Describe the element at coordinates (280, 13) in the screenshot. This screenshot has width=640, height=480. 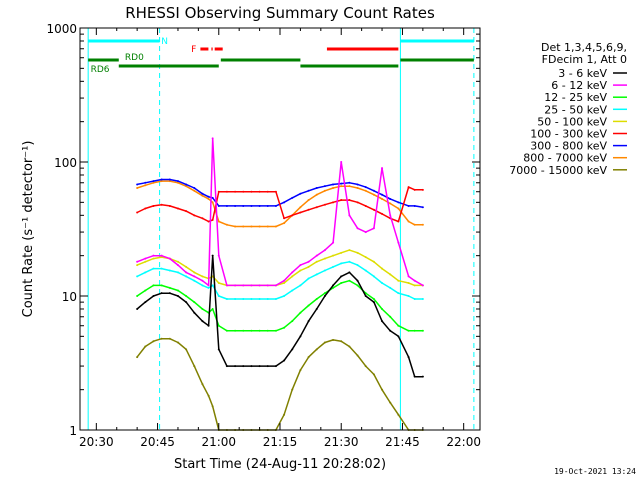
I see `chart-title: RHESSI Observing Summary Count Rates` at that location.